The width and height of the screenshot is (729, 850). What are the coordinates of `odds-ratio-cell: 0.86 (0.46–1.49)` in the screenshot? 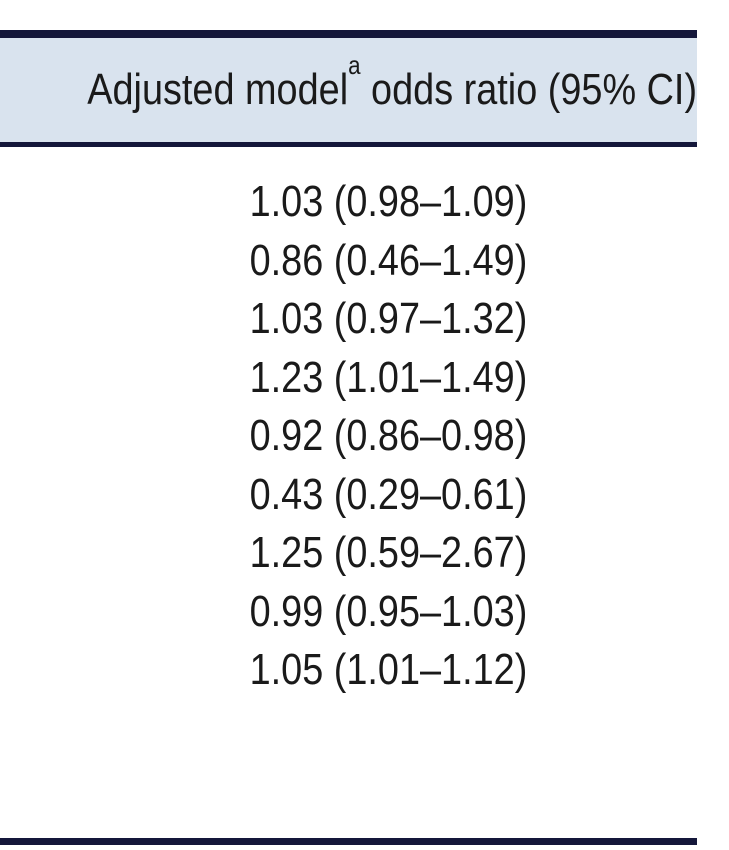 It's located at (388, 260).